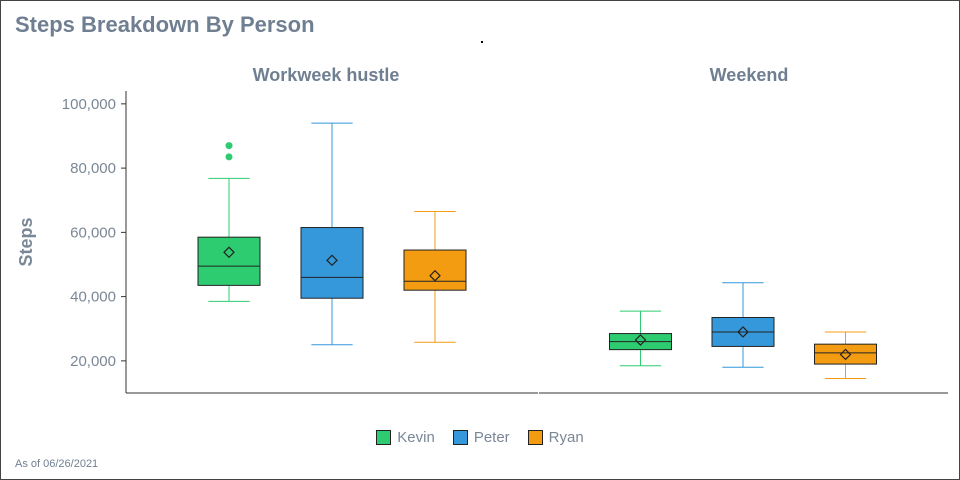 The height and width of the screenshot is (480, 960). I want to click on y-axis-title: Steps, so click(26, 241).